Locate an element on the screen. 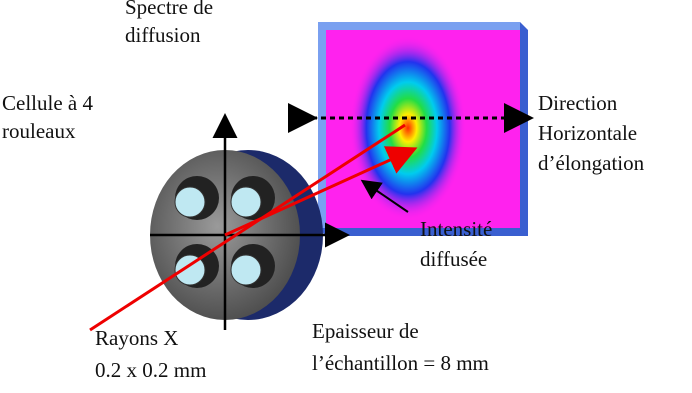 The height and width of the screenshot is (393, 692). label-line: Cellule à 4 is located at coordinates (47, 103).